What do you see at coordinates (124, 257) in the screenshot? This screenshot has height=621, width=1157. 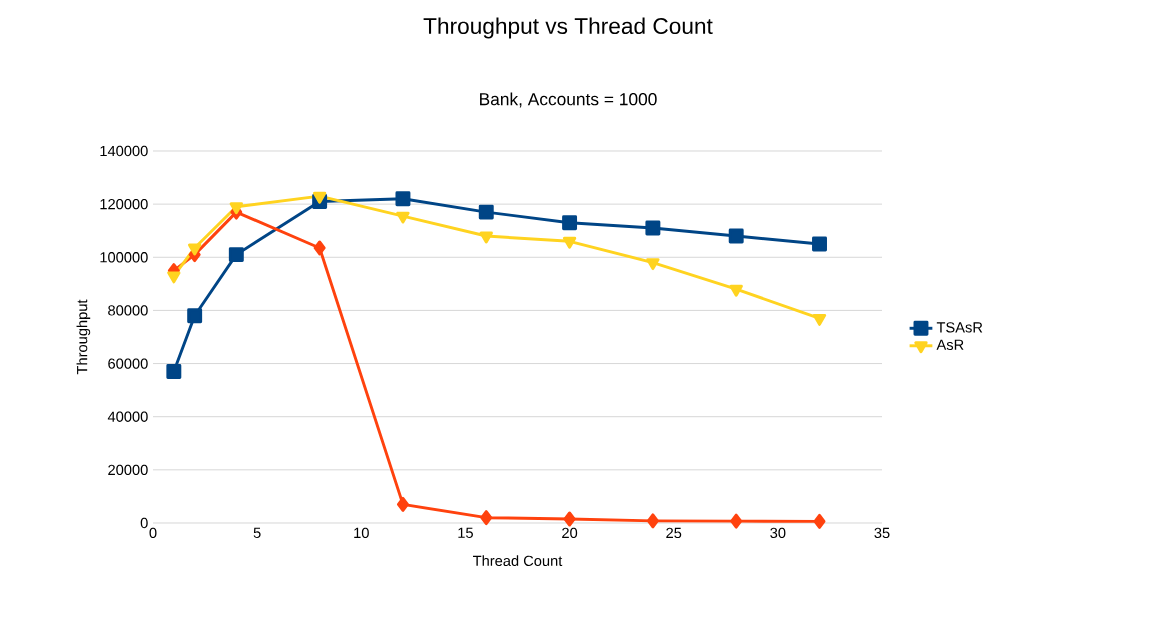 I see `y-tick-label: 100000` at bounding box center [124, 257].